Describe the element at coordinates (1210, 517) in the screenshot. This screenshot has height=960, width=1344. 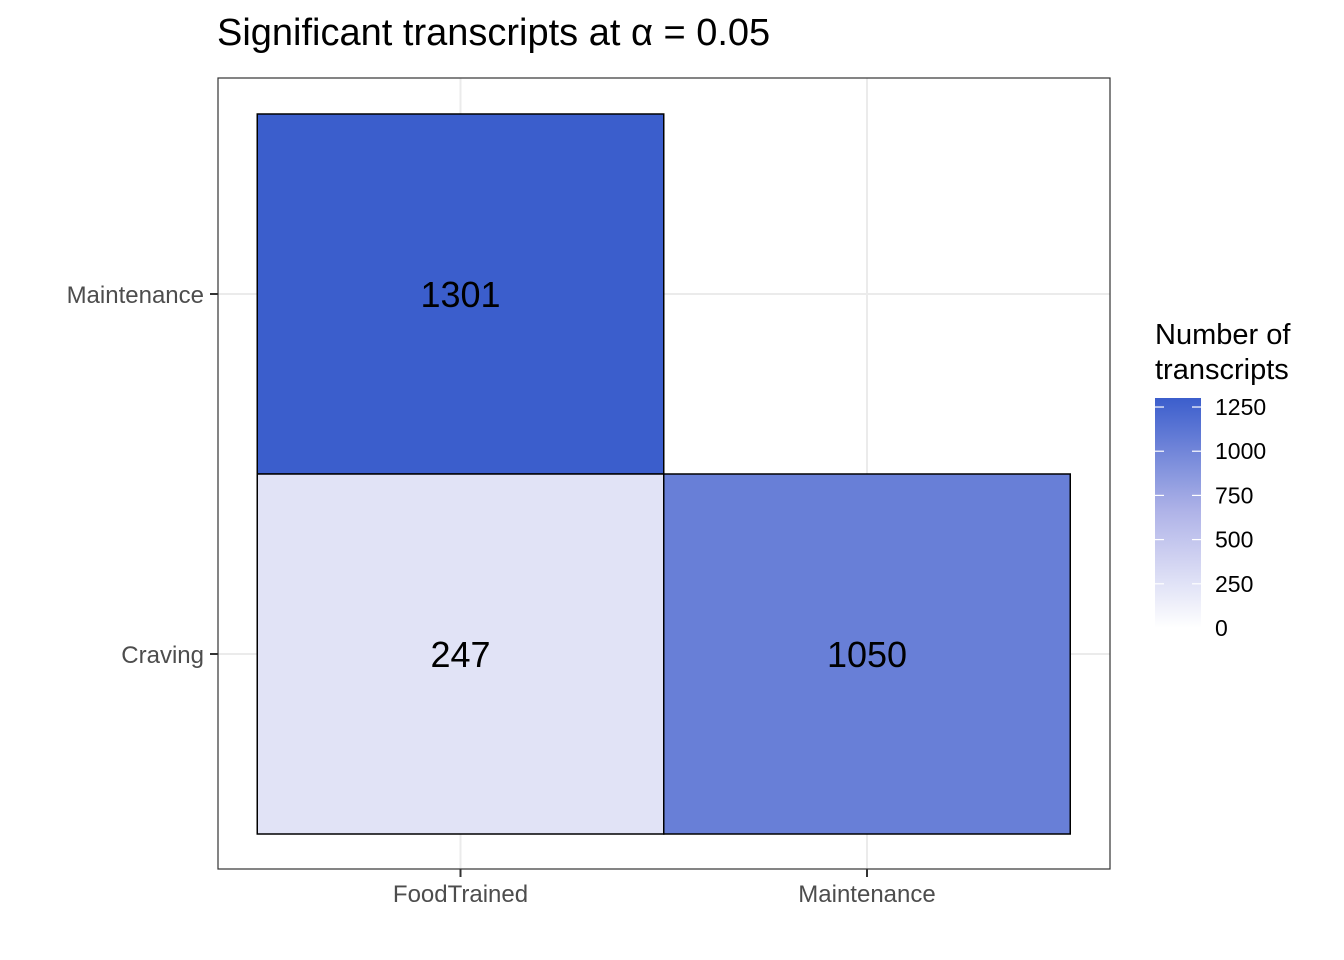
I see `legend-ticks: 0 250 500 750 1000 1250` at that location.